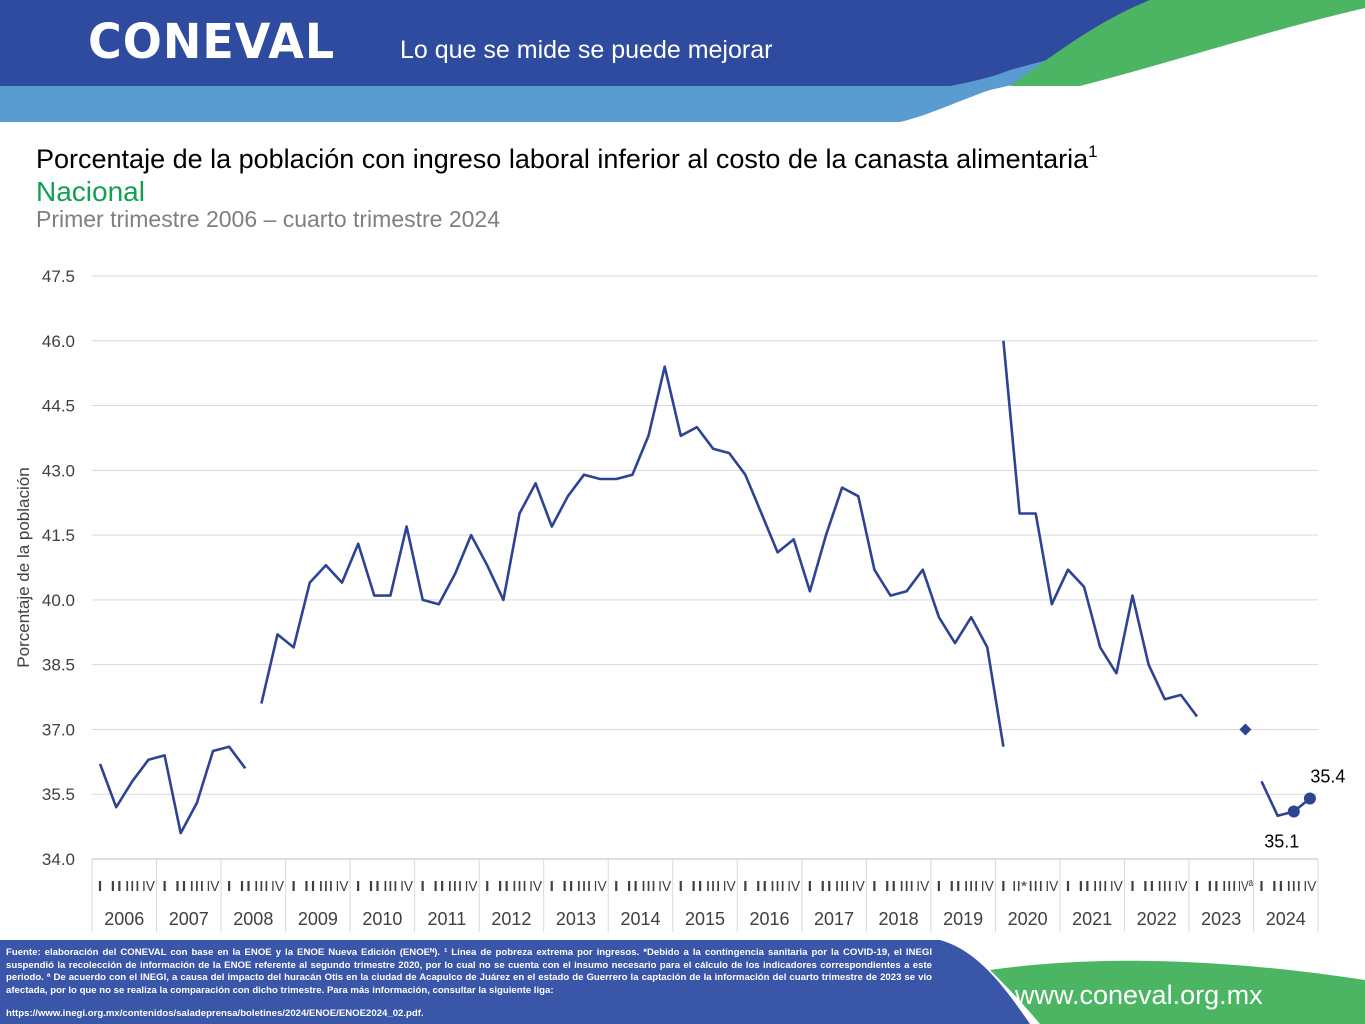  Describe the element at coordinates (58, 600) in the screenshot. I see `y-tick-label: 40.0` at that location.